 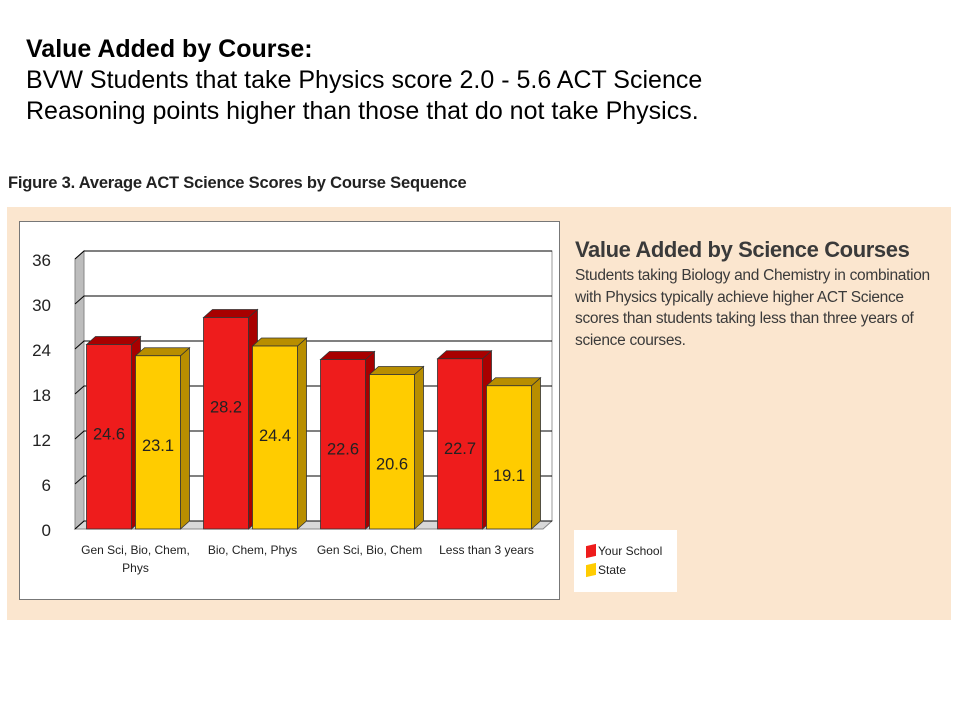 I want to click on y-tick-label: 12, so click(x=41, y=440).